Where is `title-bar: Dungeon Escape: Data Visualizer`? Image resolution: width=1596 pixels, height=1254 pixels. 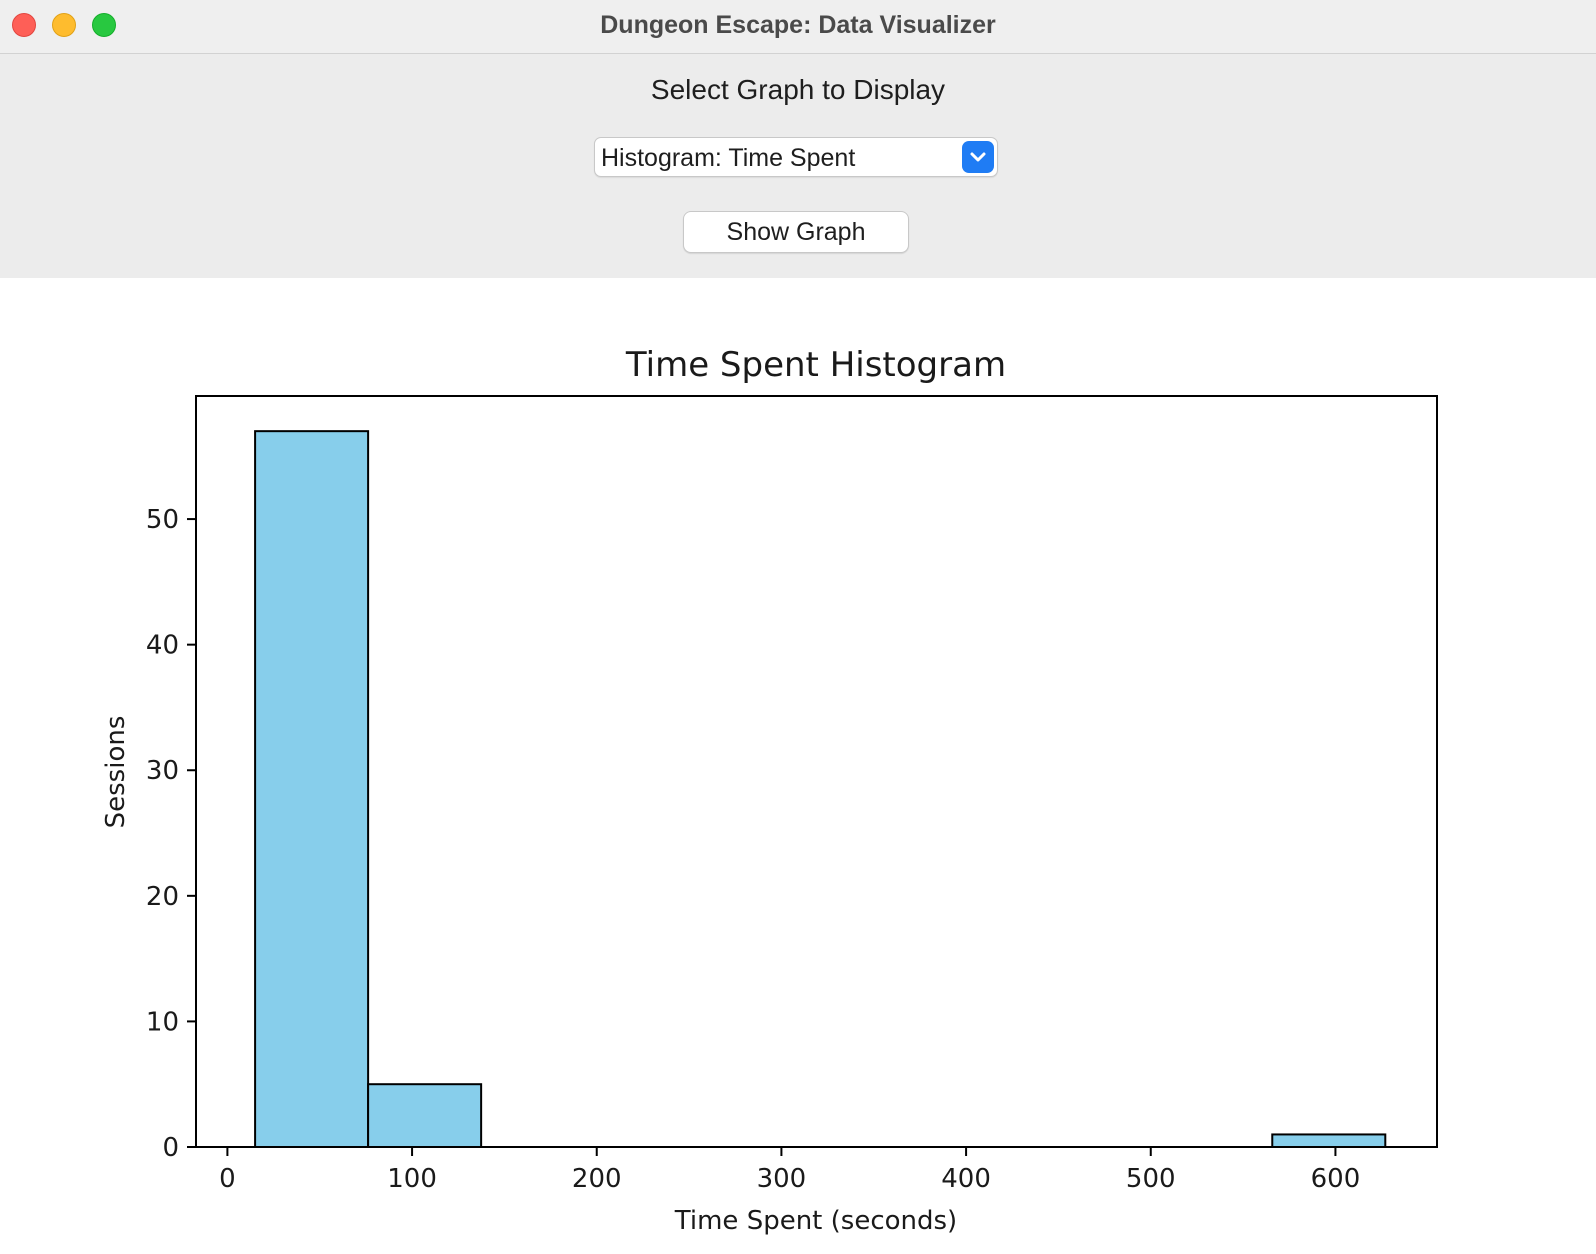 title-bar: Dungeon Escape: Data Visualizer is located at coordinates (798, 27).